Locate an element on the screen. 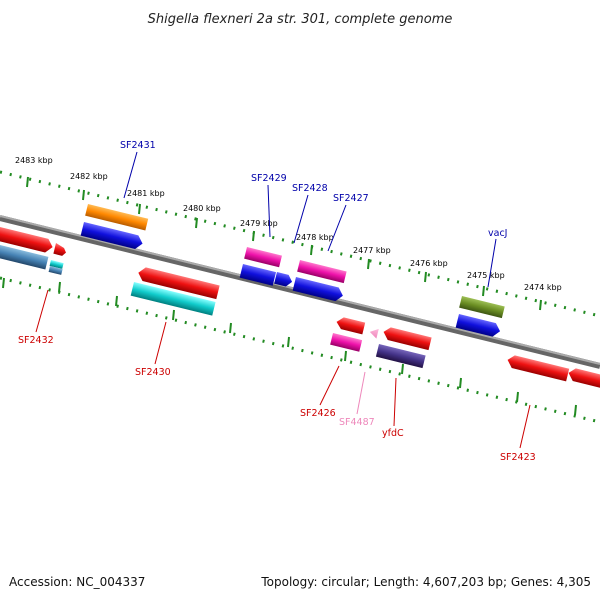 The height and width of the screenshot is (600, 600). feature-sf2428-blue-small is located at coordinates (283, 280).